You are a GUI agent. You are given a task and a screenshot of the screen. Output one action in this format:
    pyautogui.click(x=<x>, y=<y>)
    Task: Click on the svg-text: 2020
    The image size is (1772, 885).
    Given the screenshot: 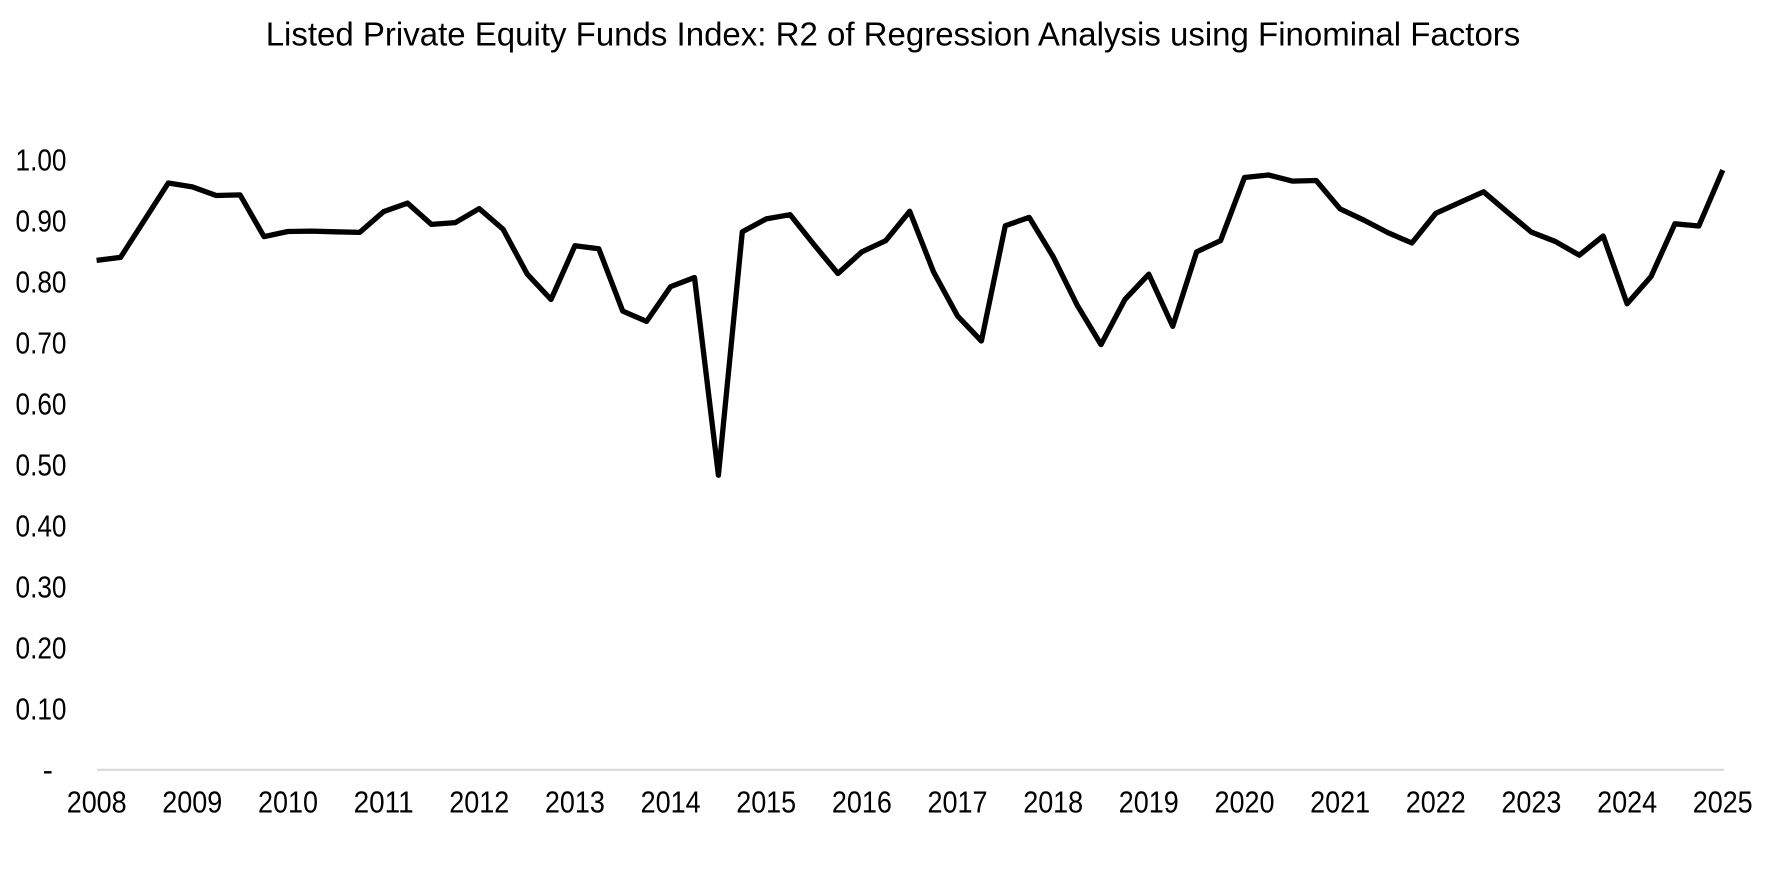 What is the action you would take?
    pyautogui.click(x=1245, y=802)
    